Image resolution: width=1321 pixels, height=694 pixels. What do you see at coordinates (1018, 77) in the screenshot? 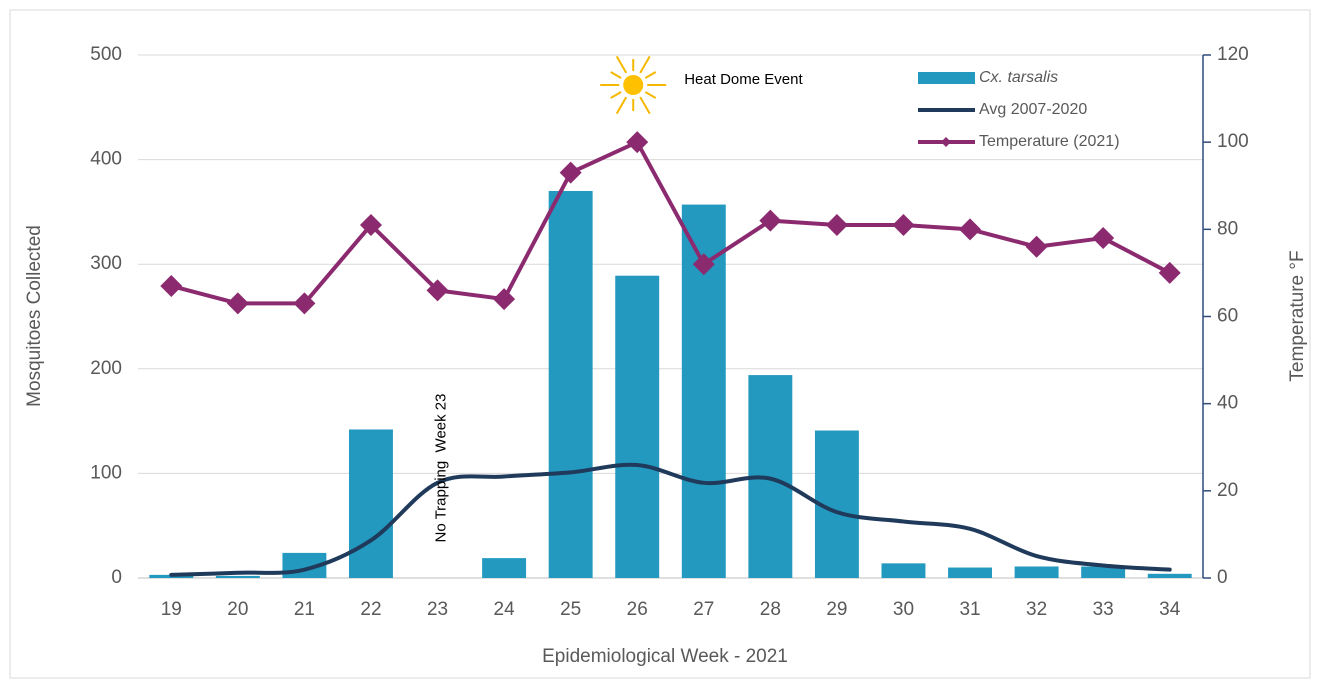
I see `legend-label: Cx. tarsalis` at bounding box center [1018, 77].